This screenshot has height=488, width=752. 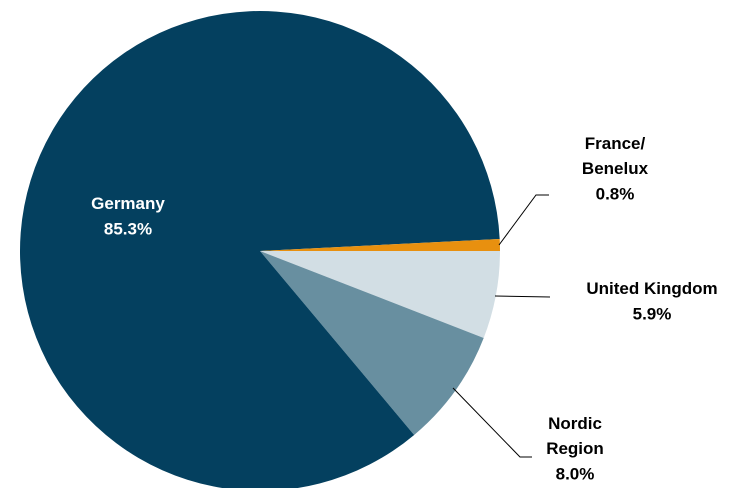 What do you see at coordinates (651, 288) in the screenshot?
I see `slice-label: United Kingdom` at bounding box center [651, 288].